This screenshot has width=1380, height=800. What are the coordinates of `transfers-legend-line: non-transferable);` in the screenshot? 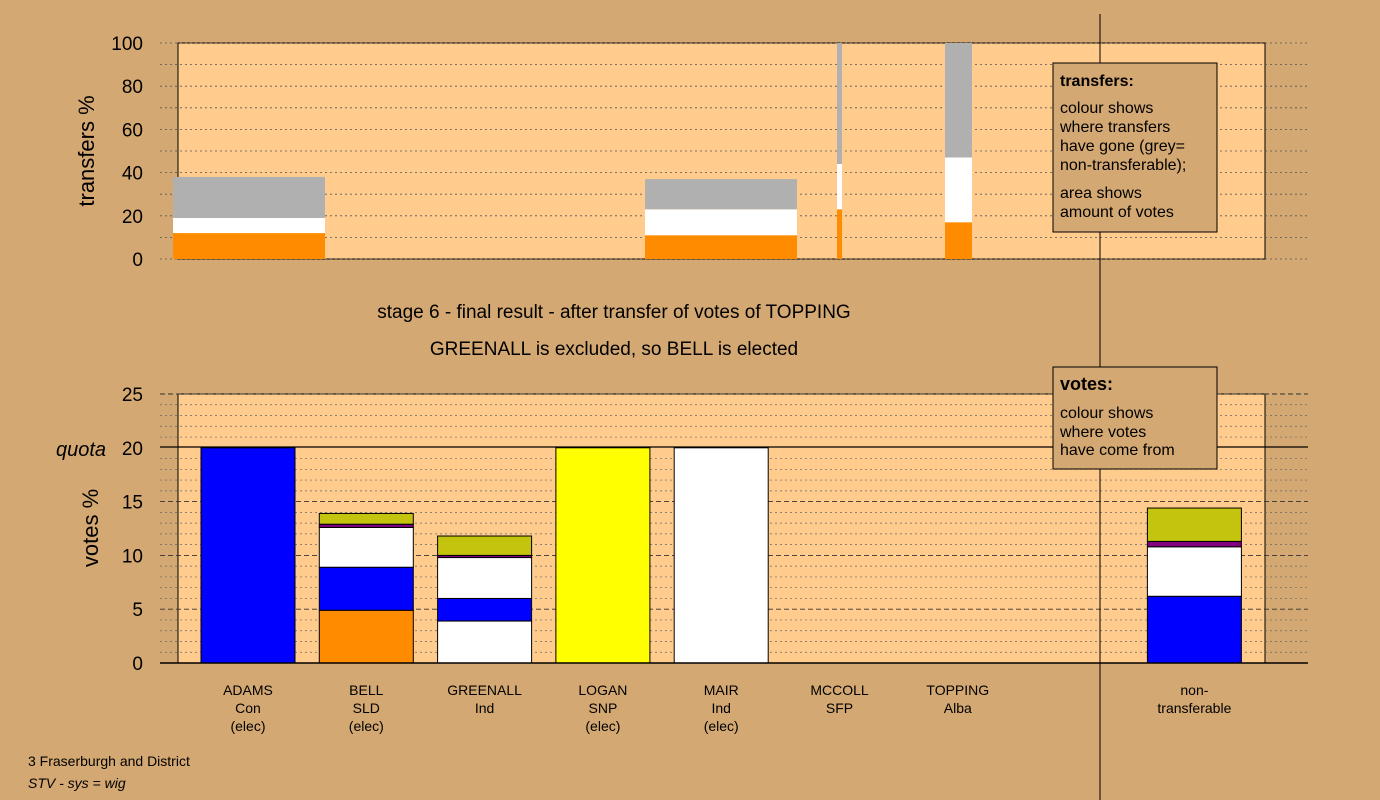 It's located at (1123, 165).